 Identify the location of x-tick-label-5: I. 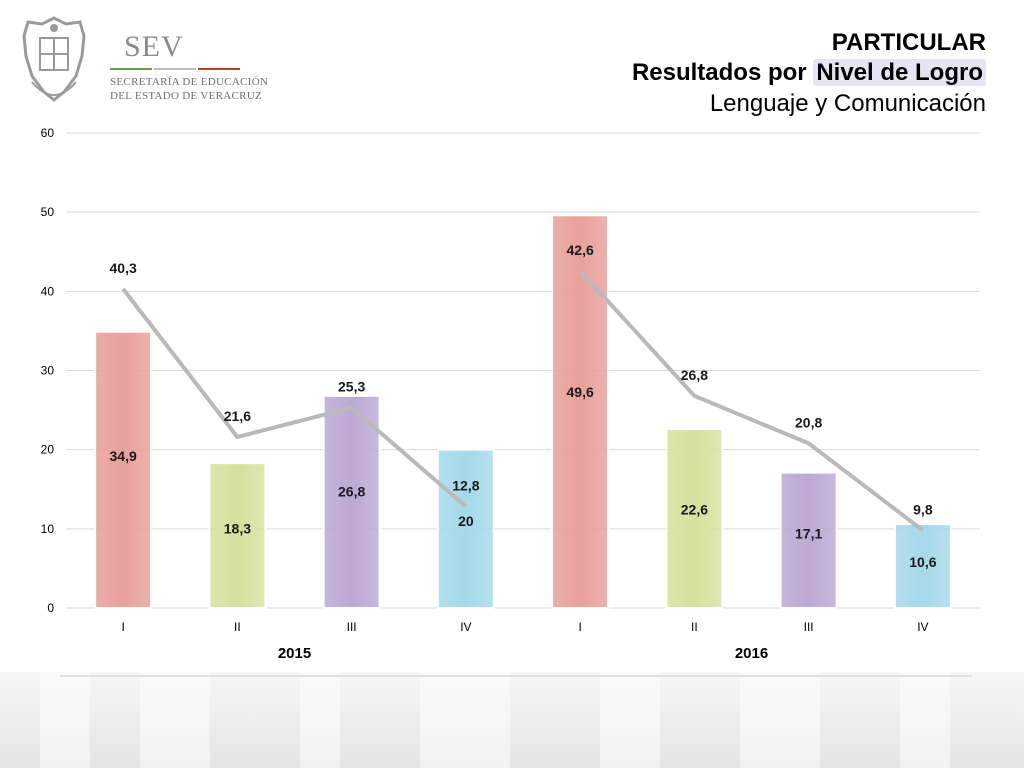
(579, 627).